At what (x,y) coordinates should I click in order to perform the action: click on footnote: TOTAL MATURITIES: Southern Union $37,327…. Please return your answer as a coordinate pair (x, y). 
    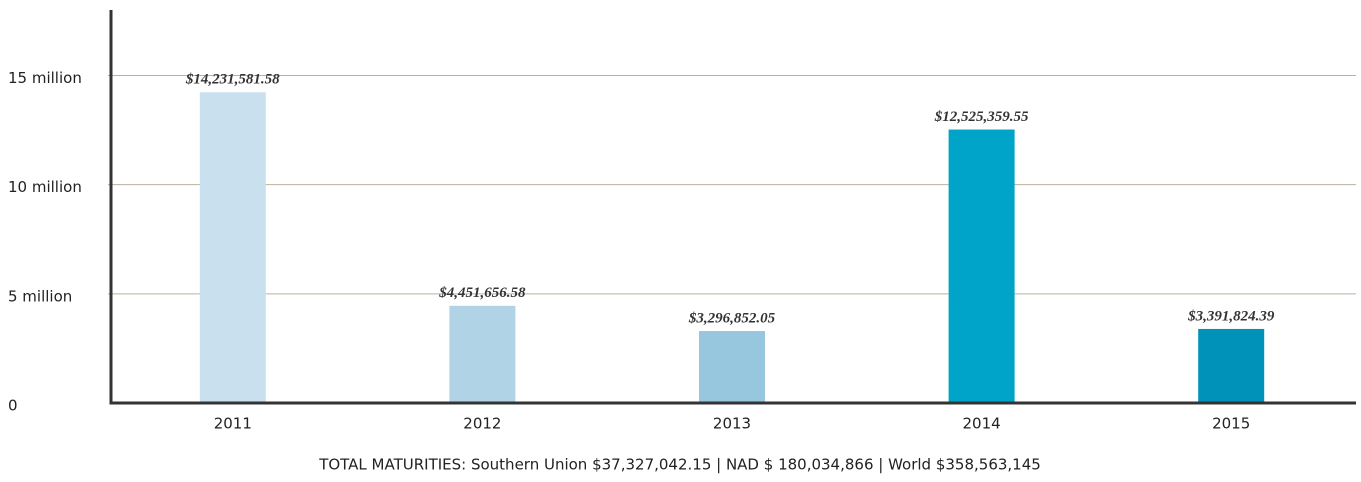
    Looking at the image, I should click on (679, 465).